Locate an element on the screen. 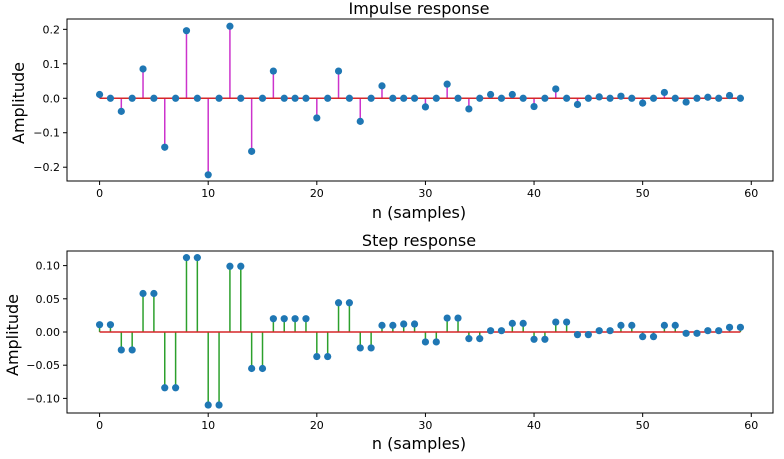  y-tick-label: −0.05 is located at coordinates (43, 365).